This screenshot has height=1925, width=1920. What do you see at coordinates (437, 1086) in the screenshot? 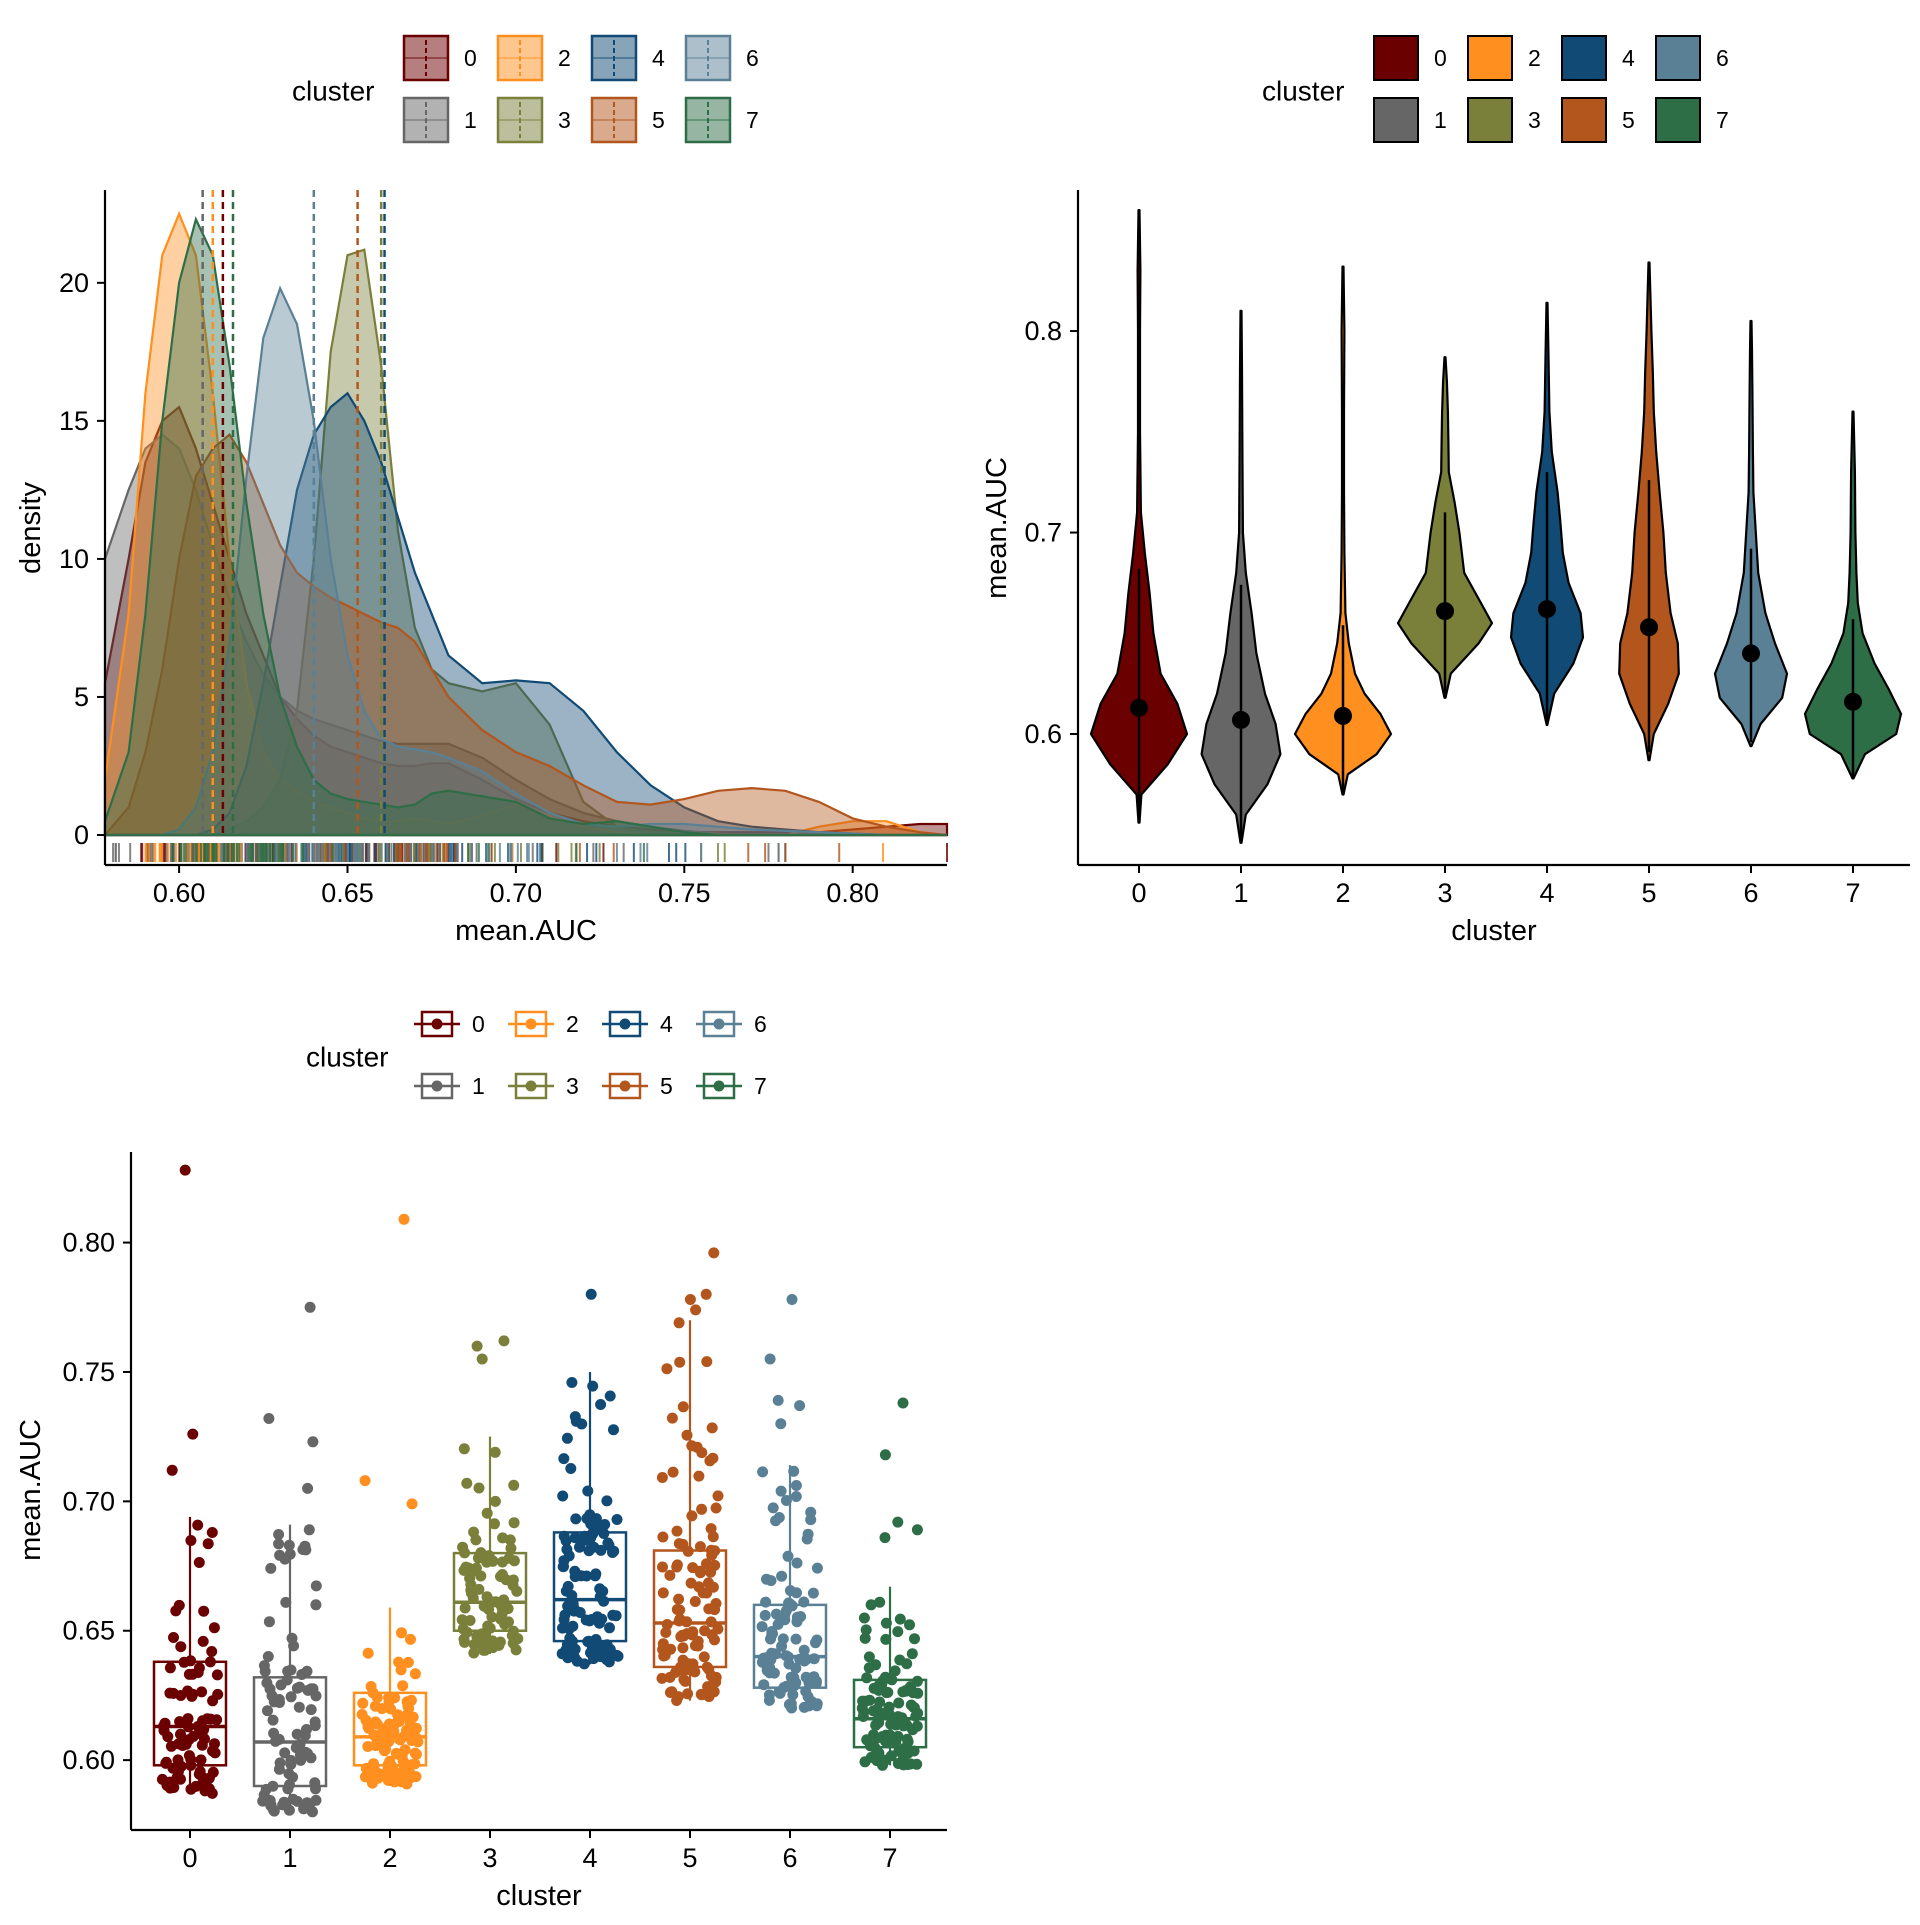
I see `legend-point` at bounding box center [437, 1086].